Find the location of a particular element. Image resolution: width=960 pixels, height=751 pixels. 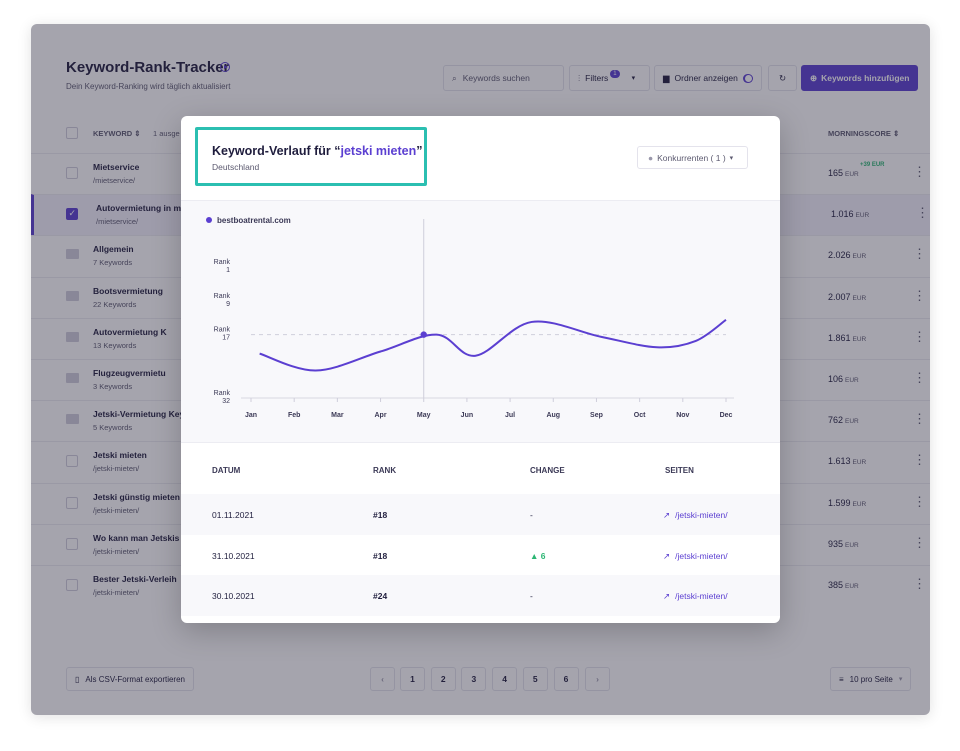

legend-label: bestboatrental.com is located at coordinates (254, 220).